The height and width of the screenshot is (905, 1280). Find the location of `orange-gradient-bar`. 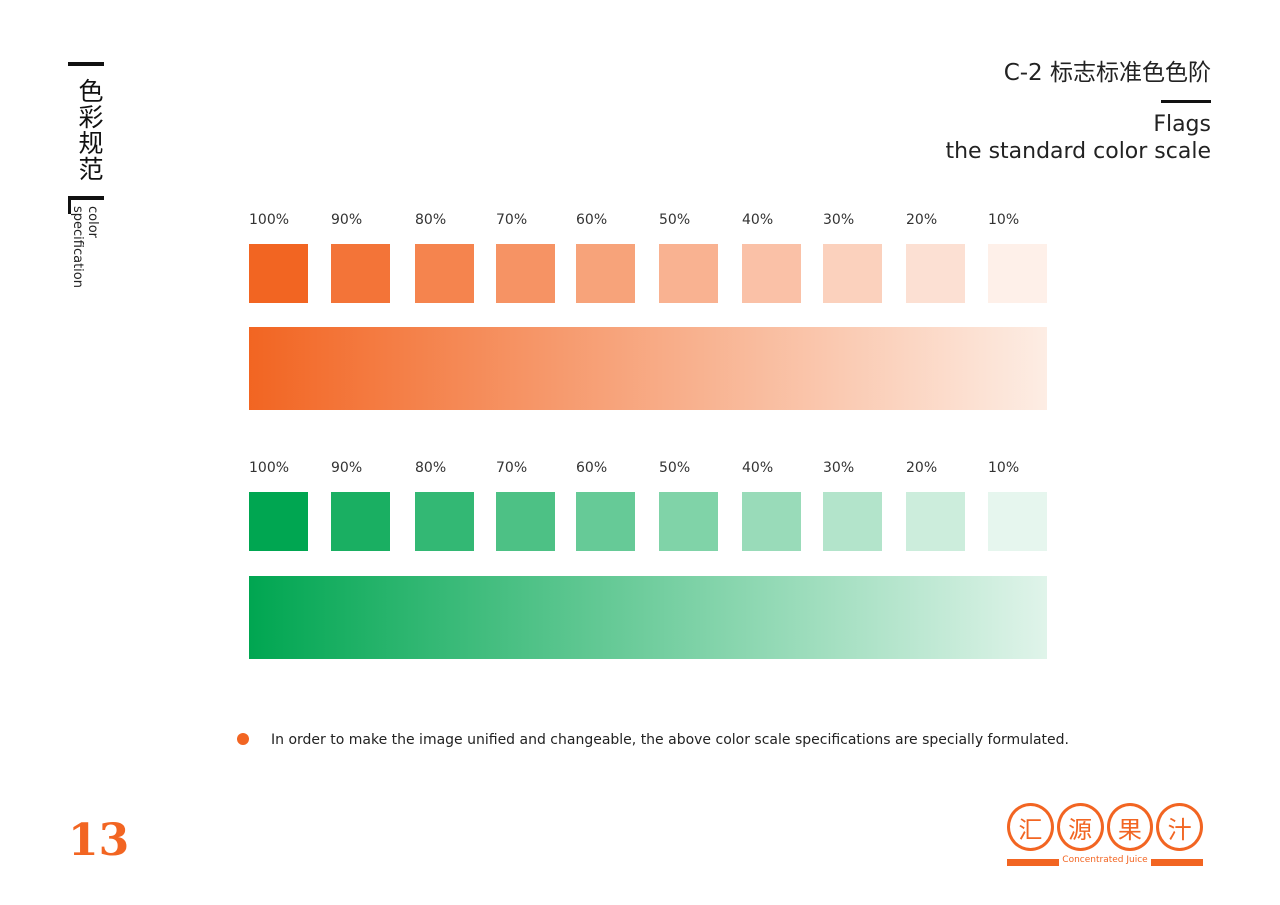

orange-gradient-bar is located at coordinates (648, 368).